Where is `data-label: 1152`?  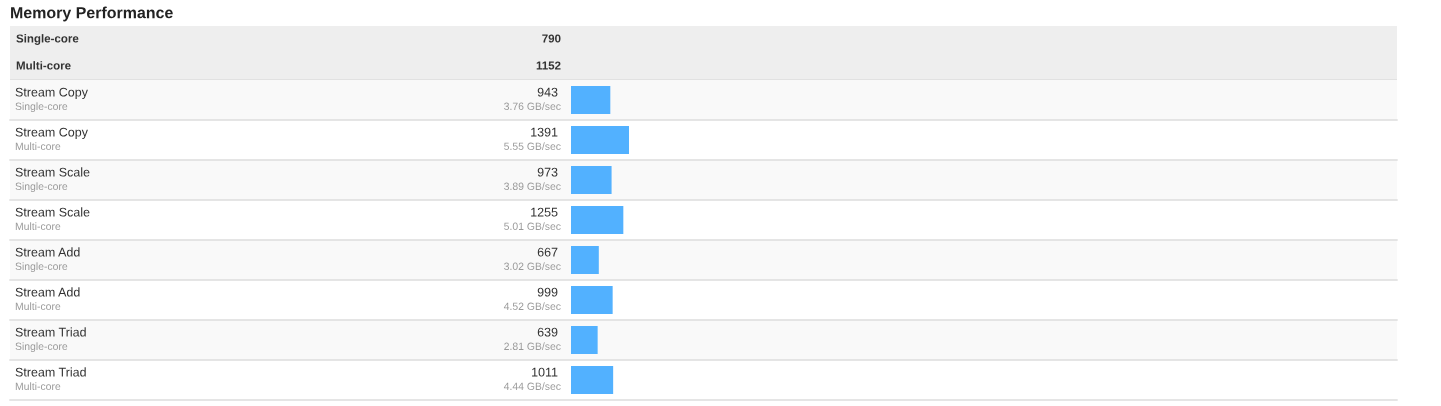
data-label: 1152 is located at coordinates (548, 65).